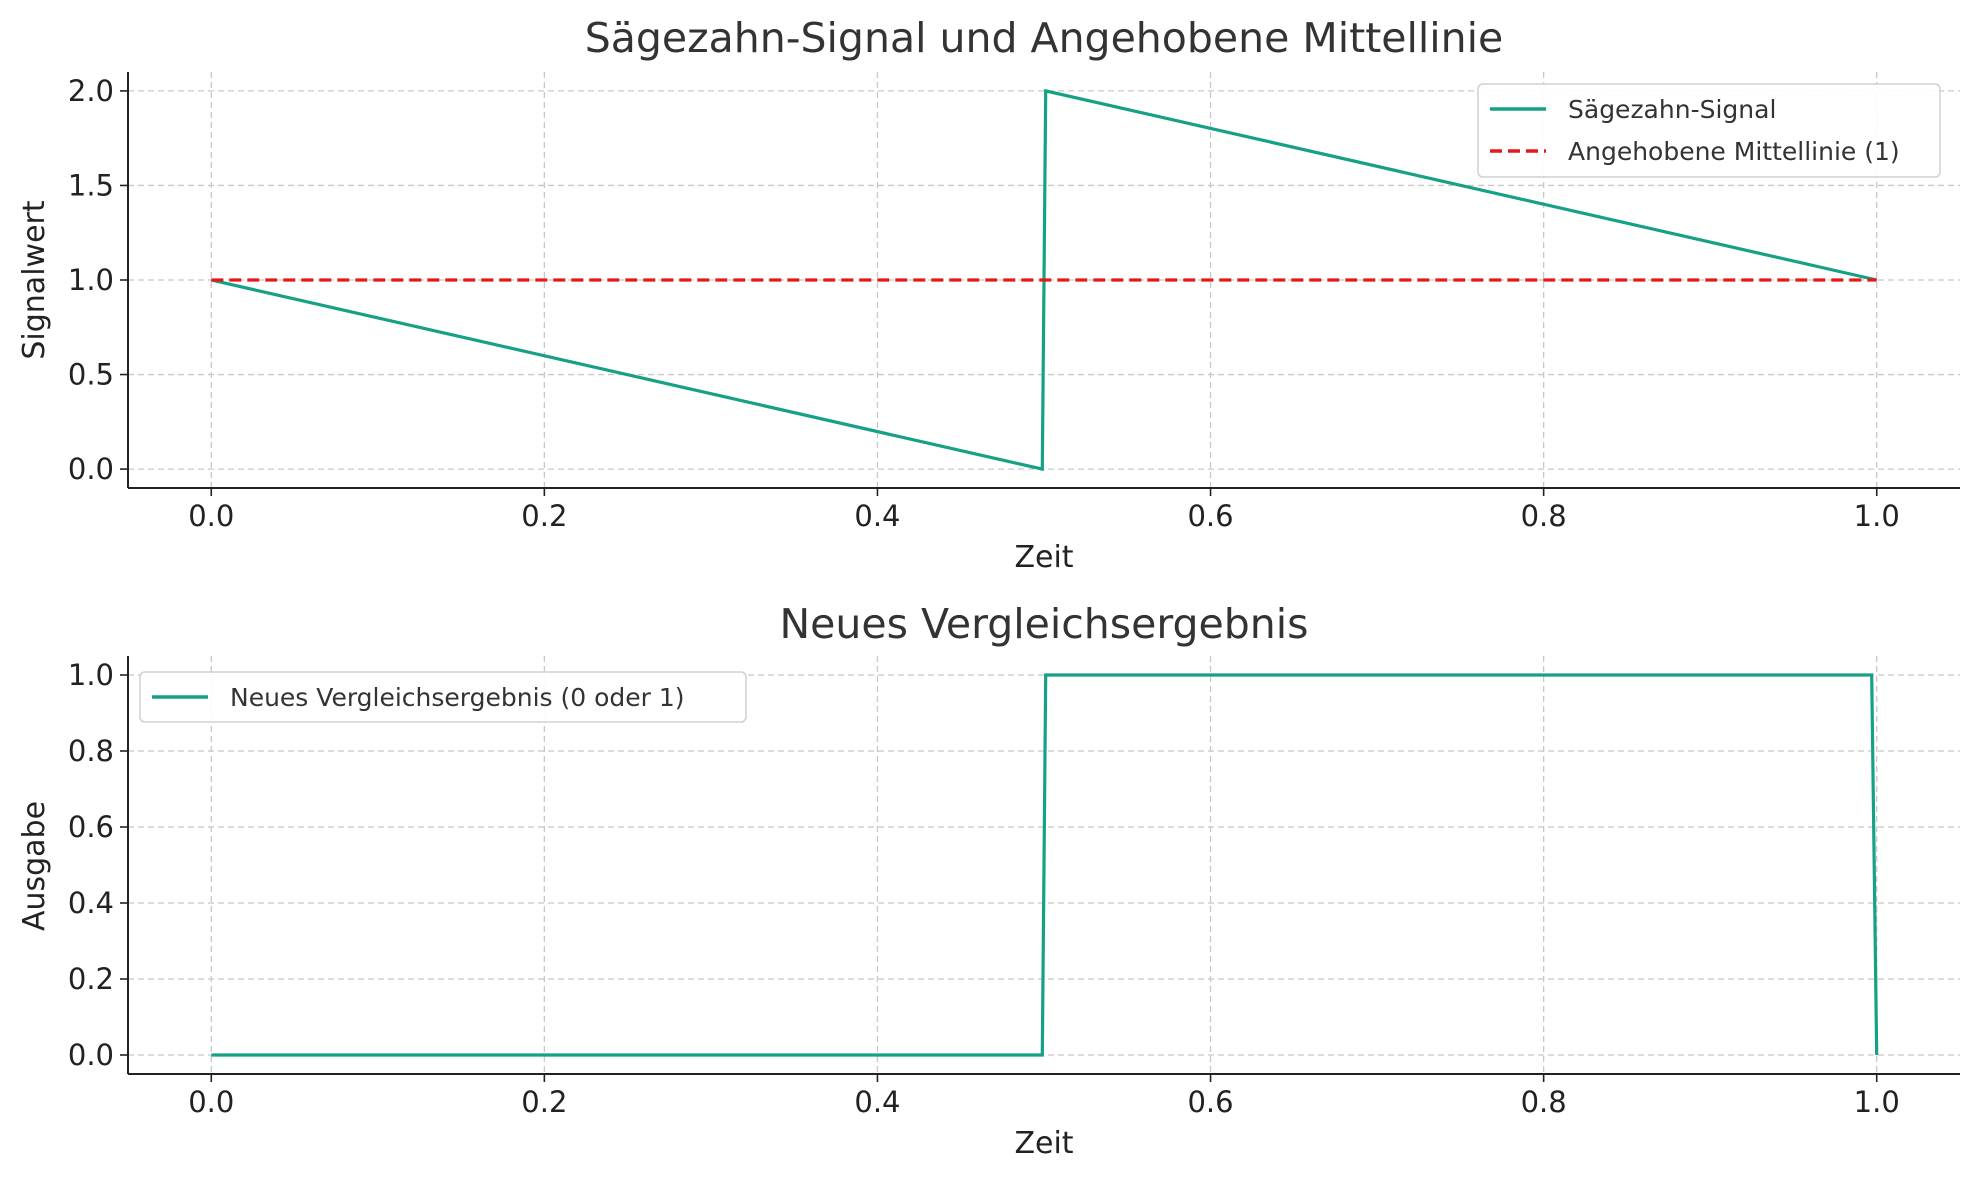 The width and height of the screenshot is (1980, 1180). Describe the element at coordinates (91, 979) in the screenshot. I see `y-tick-label: 0.2` at that location.